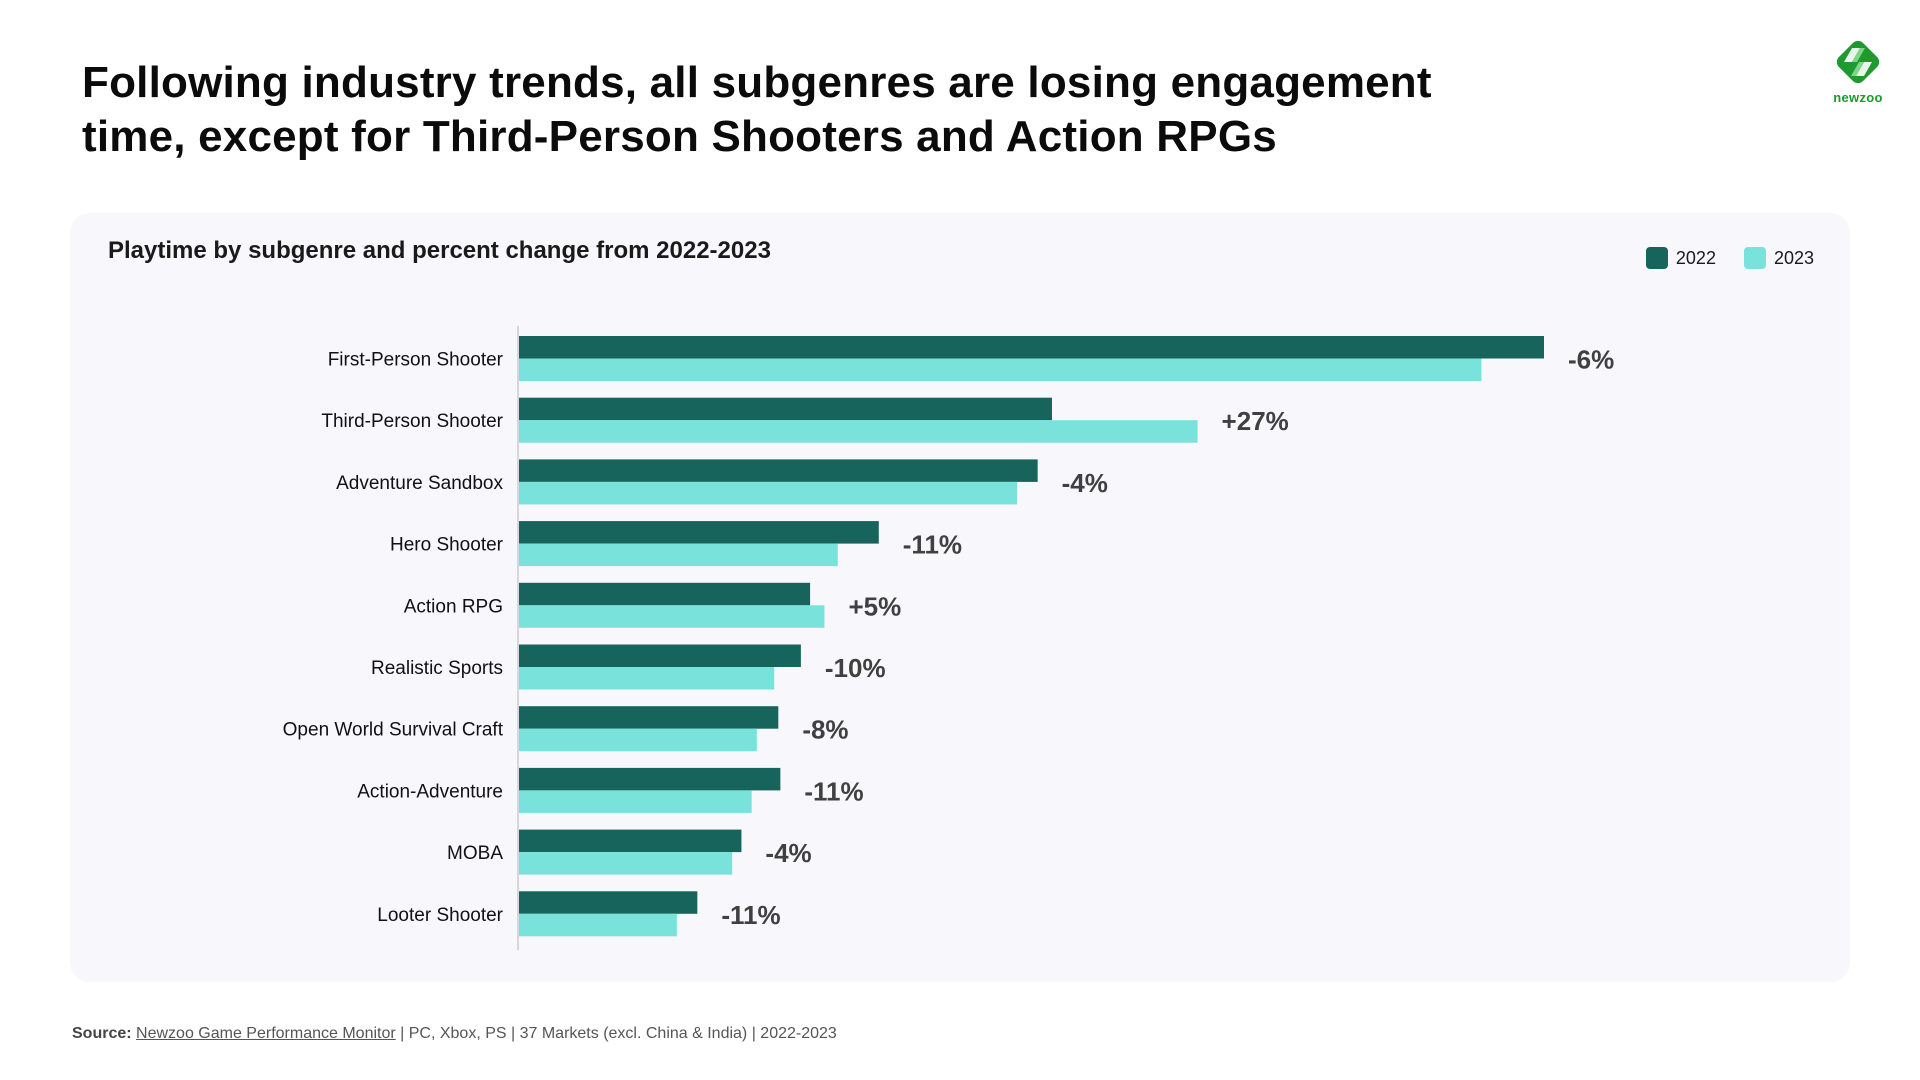 This screenshot has width=1920, height=1080. I want to click on category-label: MOBA, so click(475, 853).